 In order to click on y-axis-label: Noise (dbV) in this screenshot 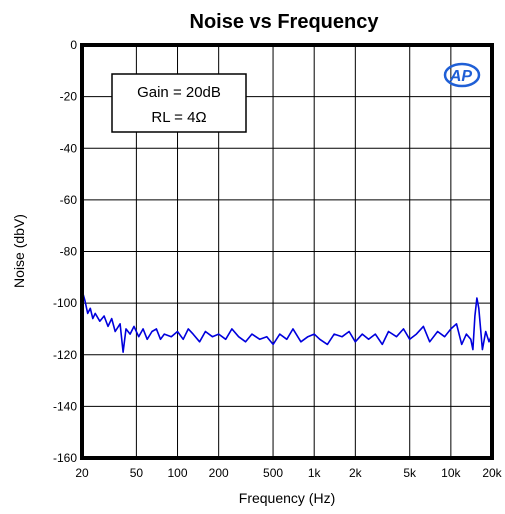, I will do `click(19, 251)`.